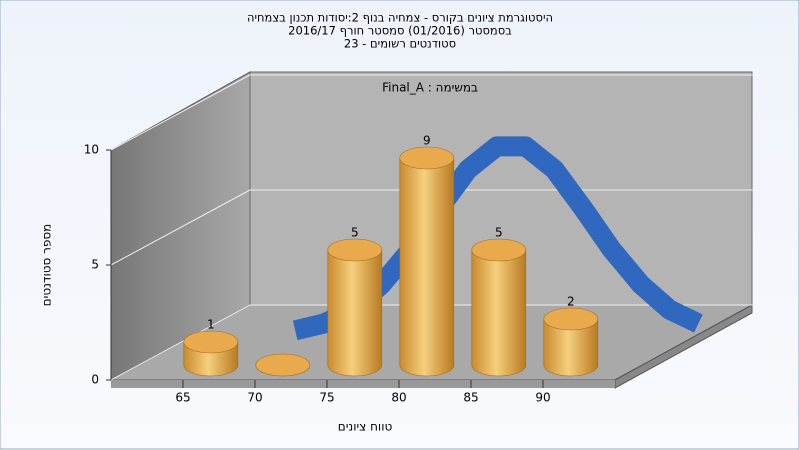 The width and height of the screenshot is (800, 450). I want to click on chart-subtitle: סטודנטים רשומים - 23, so click(400, 44).